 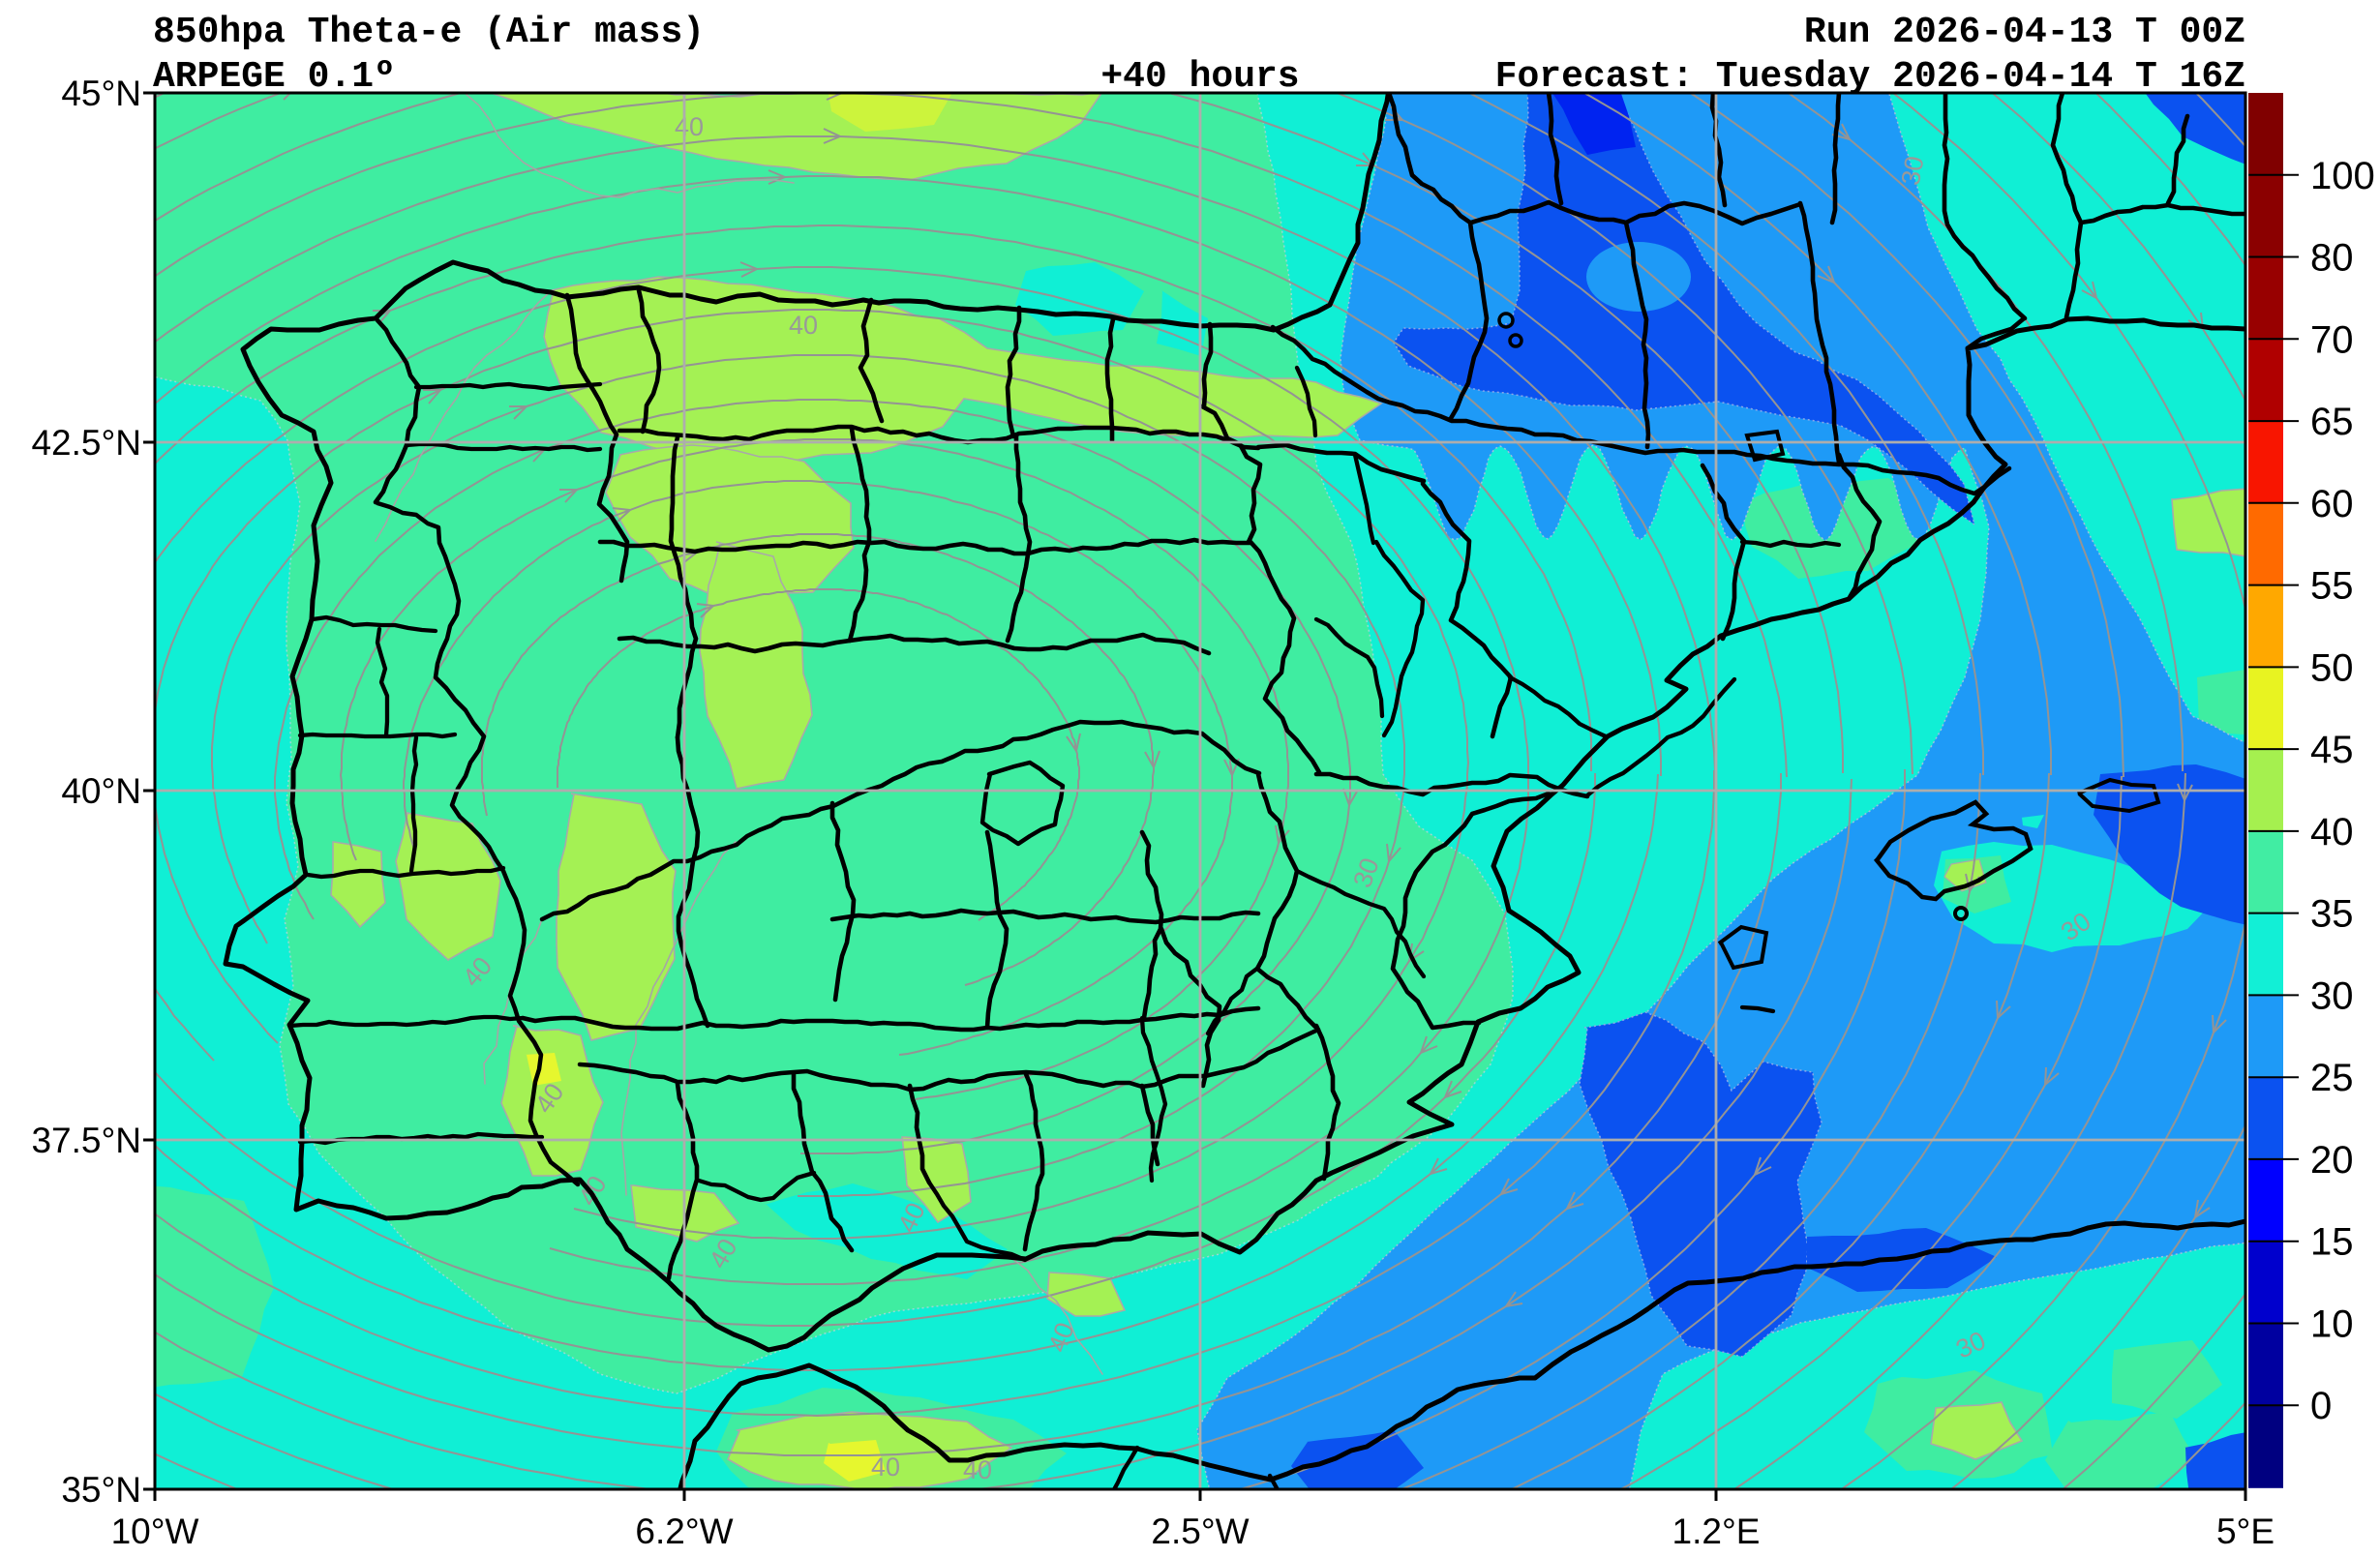 I want to click on svg-text: 1.2°E, so click(x=1717, y=1531).